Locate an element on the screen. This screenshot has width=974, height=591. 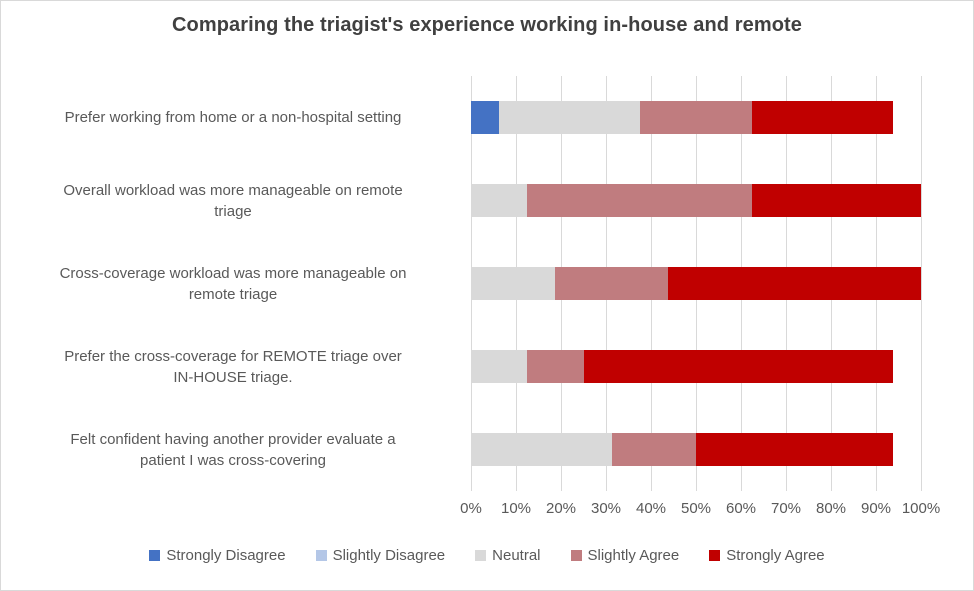
x-axis: 0% 10% 20% 30% 40% 50% 60% 70% 80% 90% 100% is located at coordinates (700, 510).